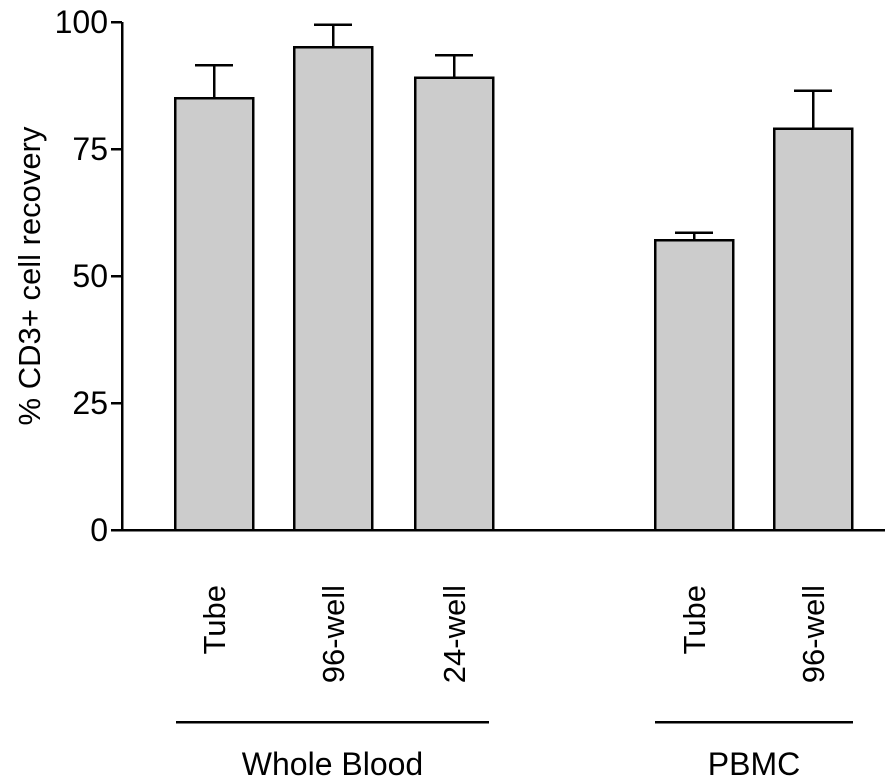 This screenshot has width=885, height=781. What do you see at coordinates (90, 403) in the screenshot?
I see `y-tick-label: 25` at bounding box center [90, 403].